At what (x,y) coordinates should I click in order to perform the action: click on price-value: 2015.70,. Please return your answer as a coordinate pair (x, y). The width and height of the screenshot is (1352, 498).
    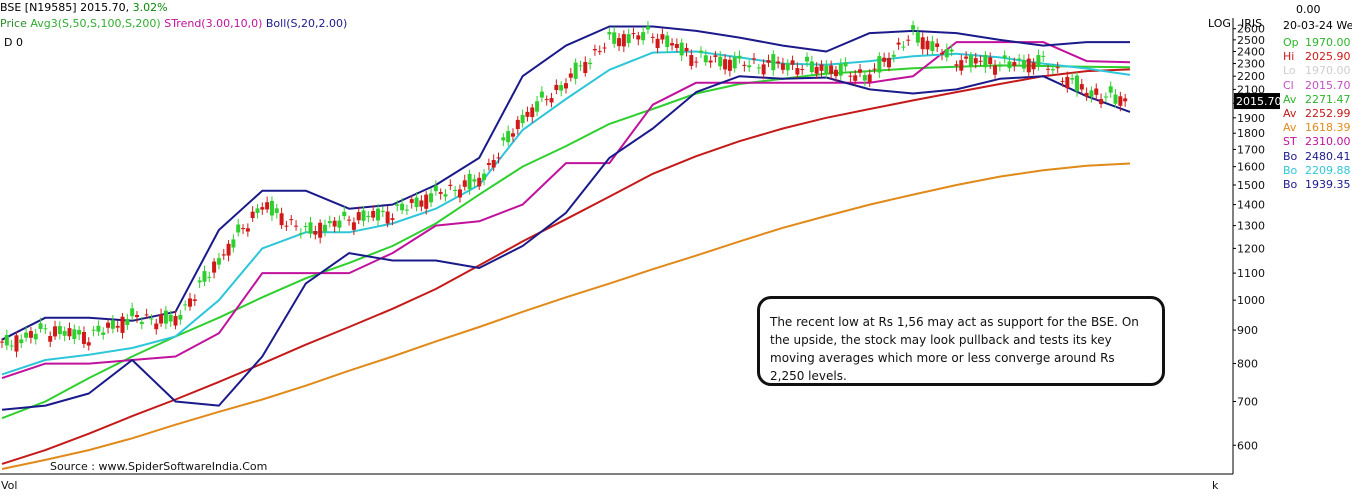
    Looking at the image, I should click on (105, 7).